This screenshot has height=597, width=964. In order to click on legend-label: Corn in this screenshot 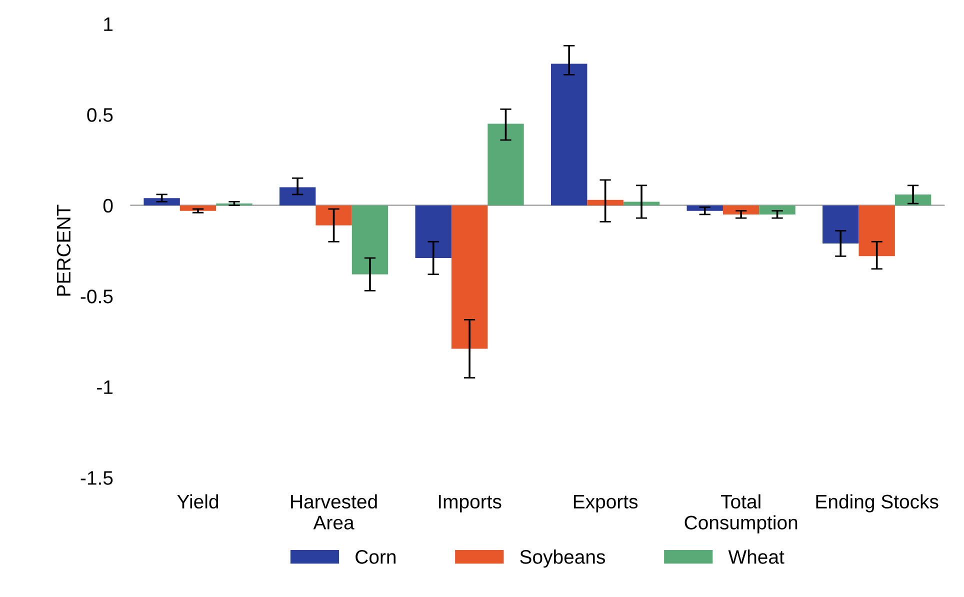, I will do `click(376, 557)`.